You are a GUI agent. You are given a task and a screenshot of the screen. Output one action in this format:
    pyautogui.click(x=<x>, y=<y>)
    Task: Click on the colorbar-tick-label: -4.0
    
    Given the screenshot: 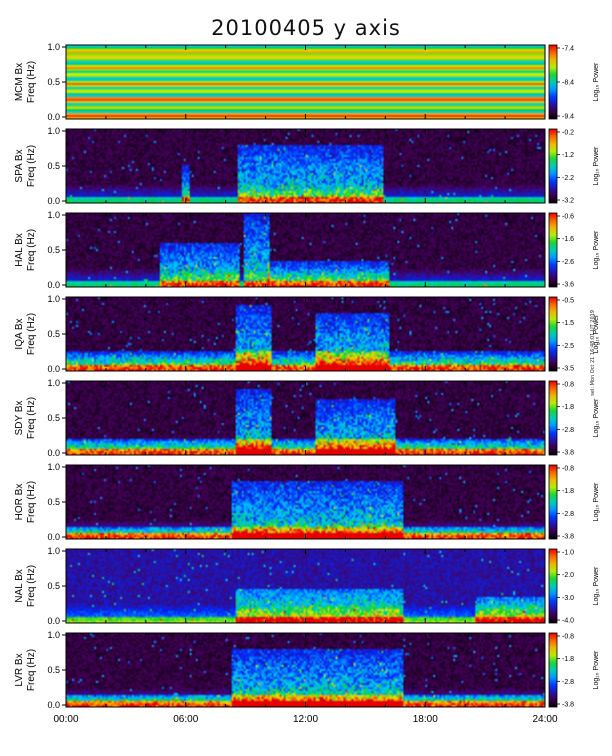 What is the action you would take?
    pyautogui.click(x=568, y=621)
    